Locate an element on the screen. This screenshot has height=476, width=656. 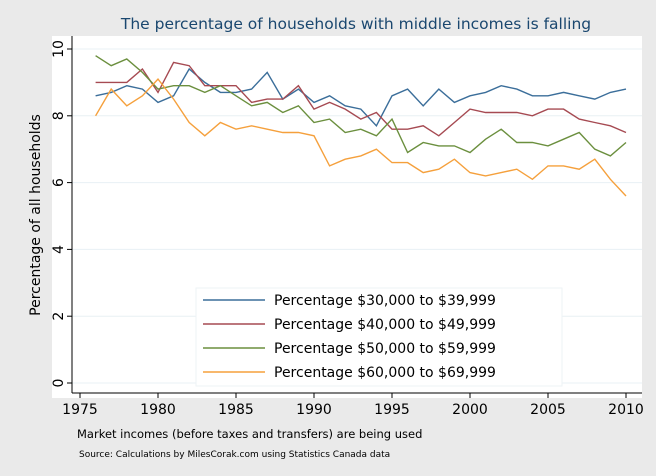
legend-label: Percentage $60,000 to $69,999 is located at coordinates (385, 373).